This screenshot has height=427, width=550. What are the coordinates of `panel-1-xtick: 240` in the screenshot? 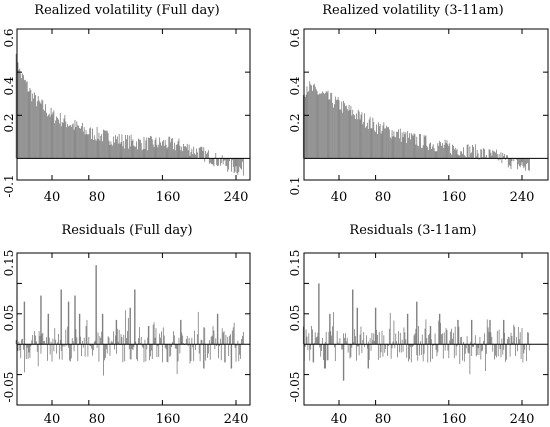 It's located at (236, 197).